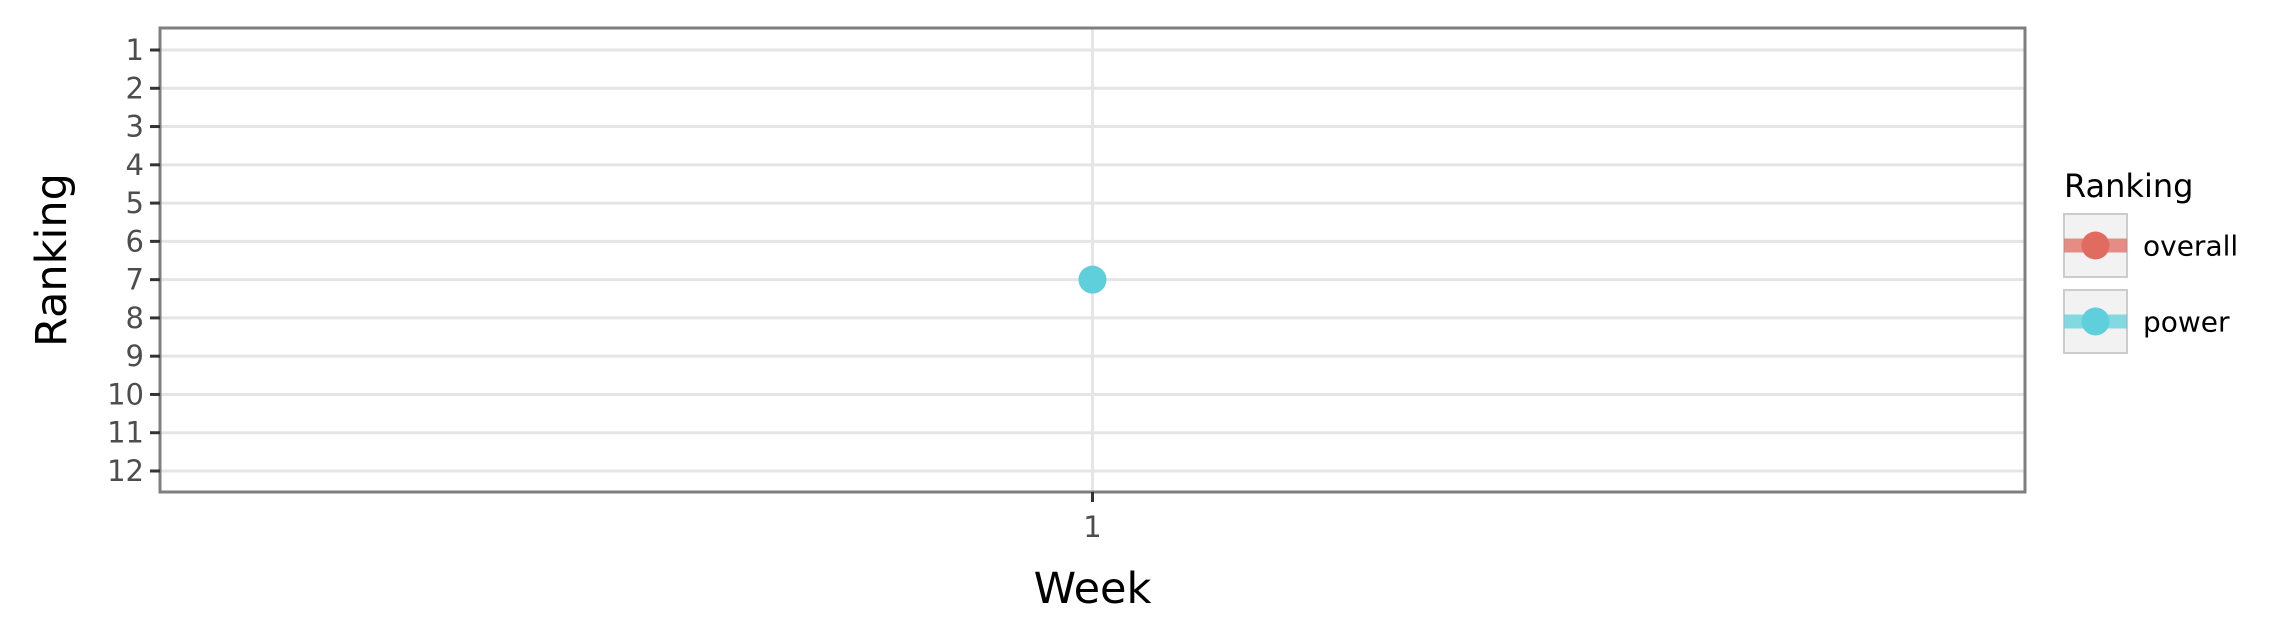 This screenshot has width=2276, height=641. Describe the element at coordinates (2190, 246) in the screenshot. I see `legend-label-overall: overall` at that location.